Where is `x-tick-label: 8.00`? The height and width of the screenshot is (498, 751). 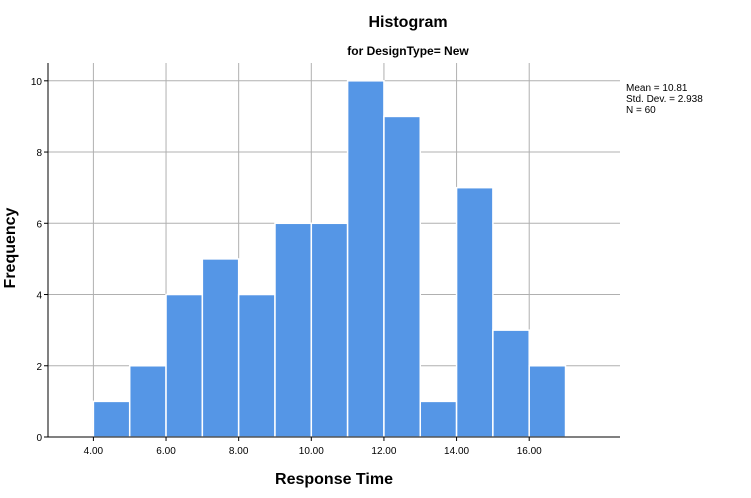
x-tick-label: 8.00 is located at coordinates (239, 451).